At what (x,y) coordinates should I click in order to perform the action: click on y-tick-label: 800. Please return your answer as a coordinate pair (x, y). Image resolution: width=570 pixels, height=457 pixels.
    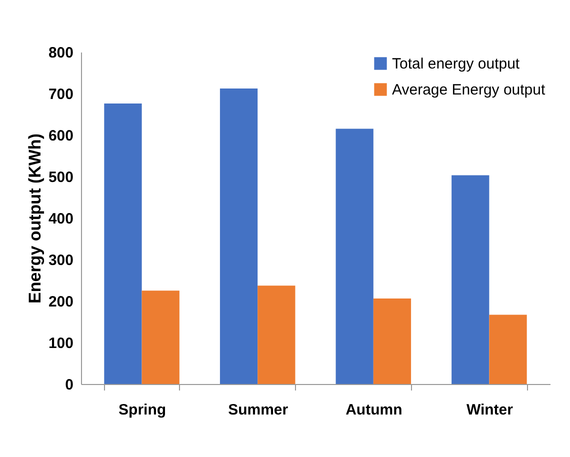
    Looking at the image, I should click on (61, 53).